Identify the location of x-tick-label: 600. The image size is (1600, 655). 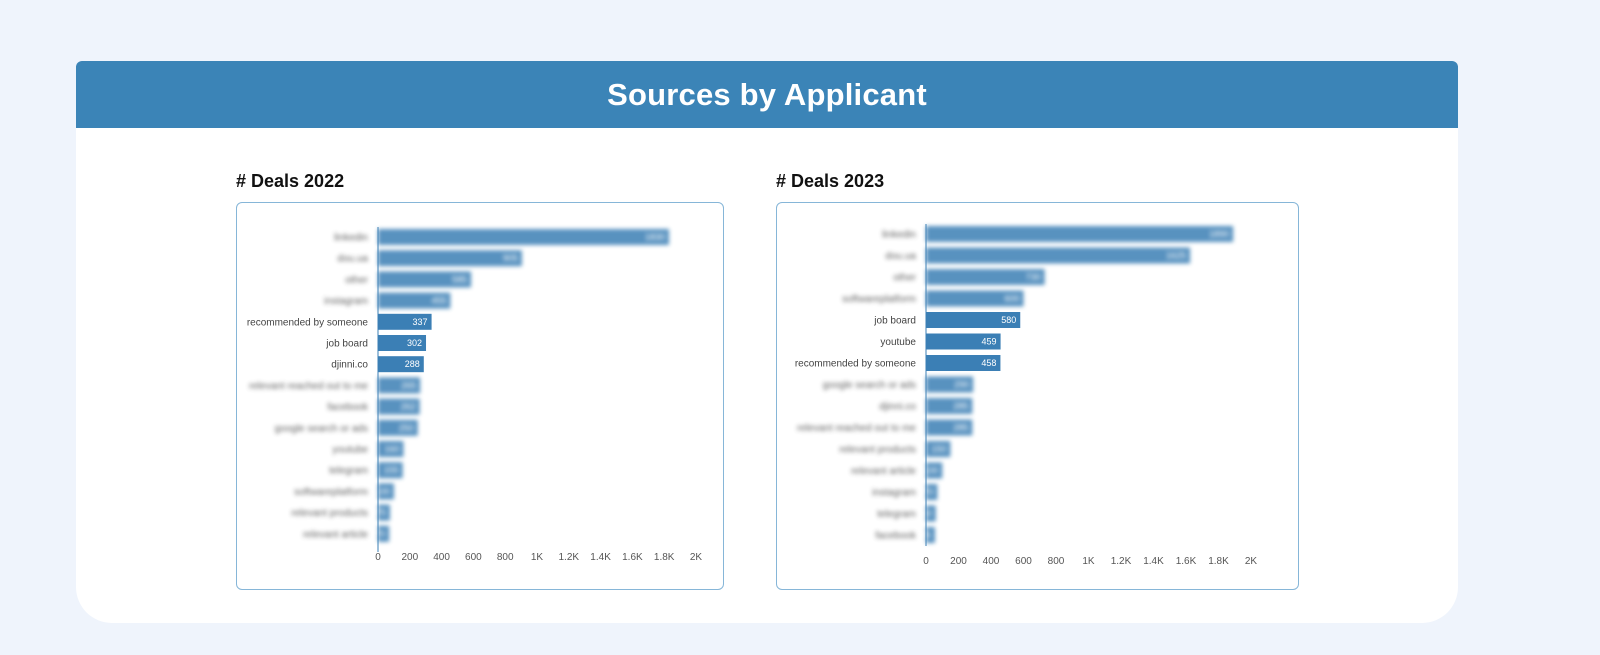
(473, 557).